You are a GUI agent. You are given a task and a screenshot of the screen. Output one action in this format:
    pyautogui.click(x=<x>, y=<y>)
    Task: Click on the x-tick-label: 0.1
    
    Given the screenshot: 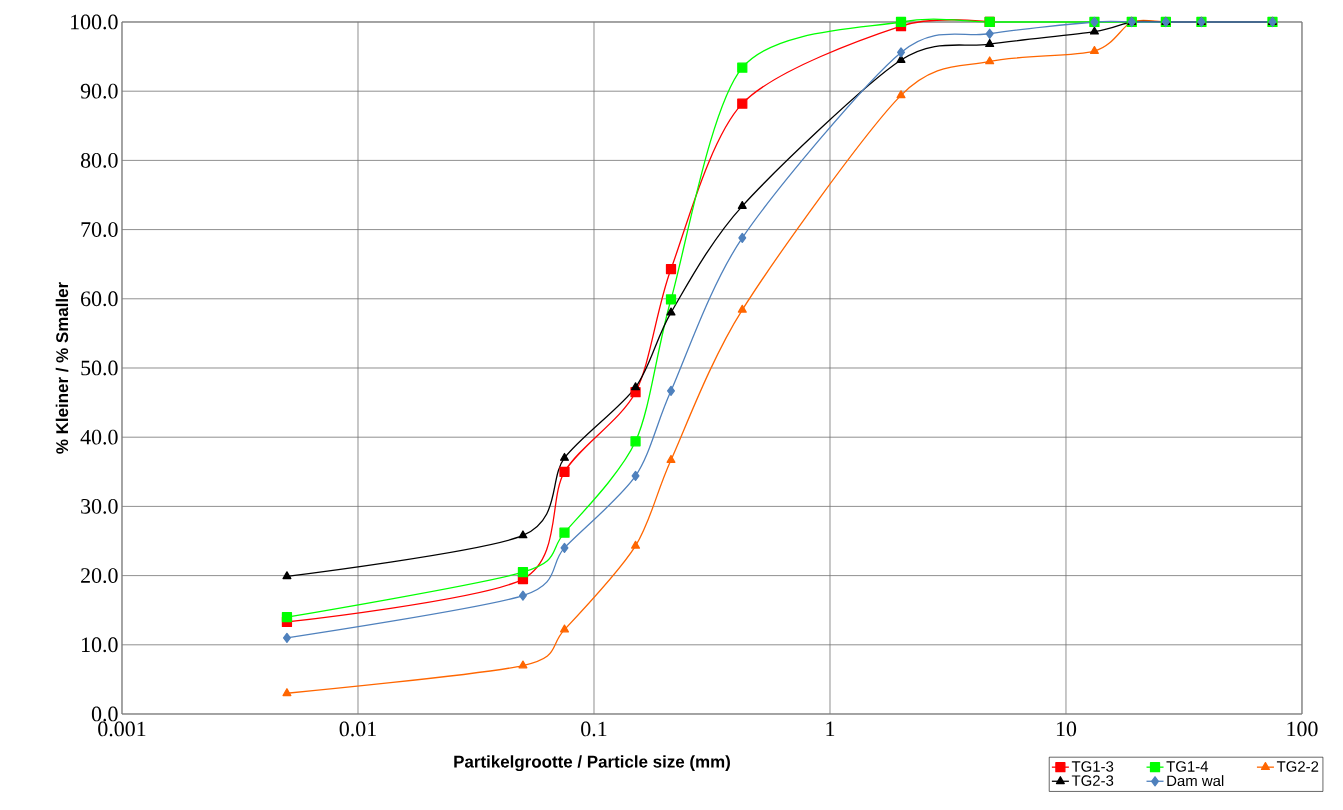 What is the action you would take?
    pyautogui.click(x=594, y=729)
    